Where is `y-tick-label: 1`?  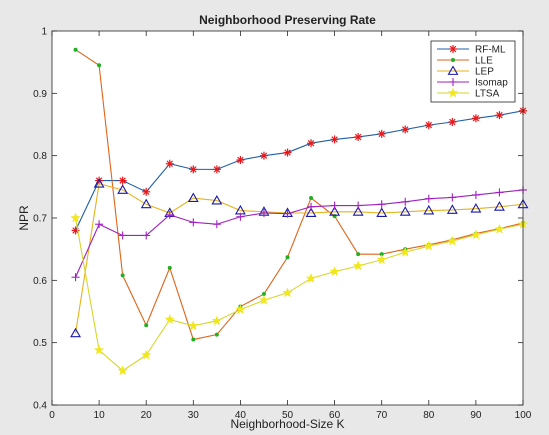 y-tick-label: 1 is located at coordinates (44, 32).